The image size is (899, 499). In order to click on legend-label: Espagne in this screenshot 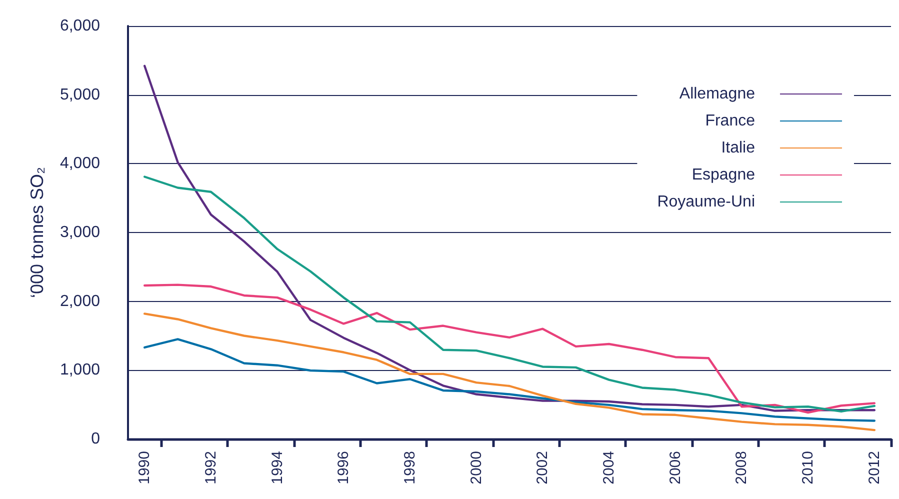, I will do `click(724, 175)`.